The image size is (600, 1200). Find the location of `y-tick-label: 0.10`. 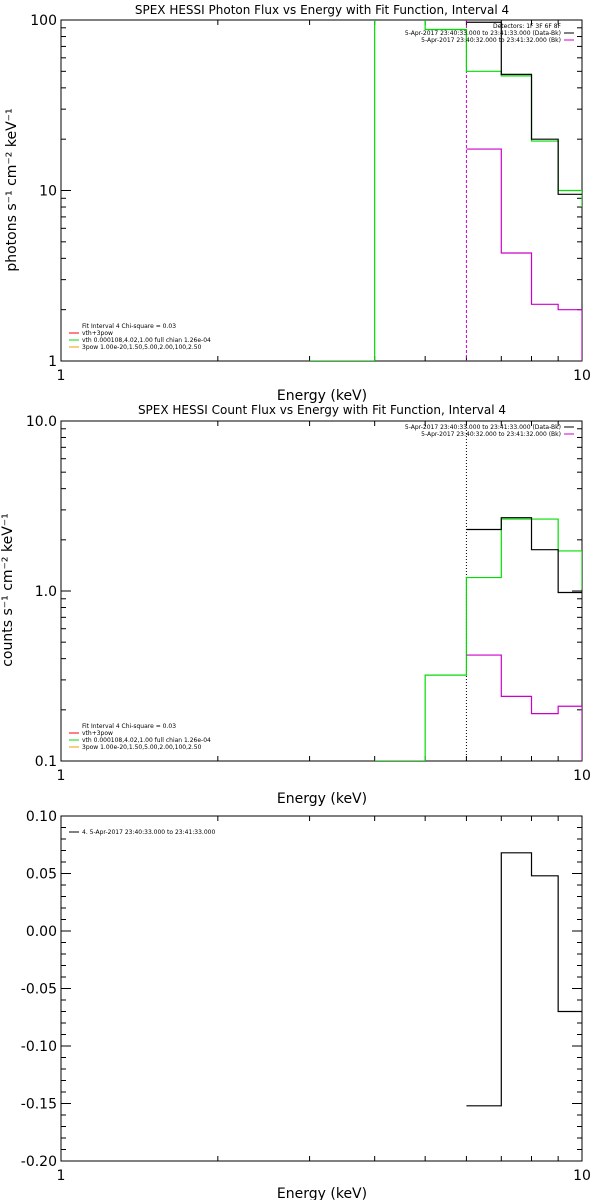

y-tick-label: 0.10 is located at coordinates (41, 817).